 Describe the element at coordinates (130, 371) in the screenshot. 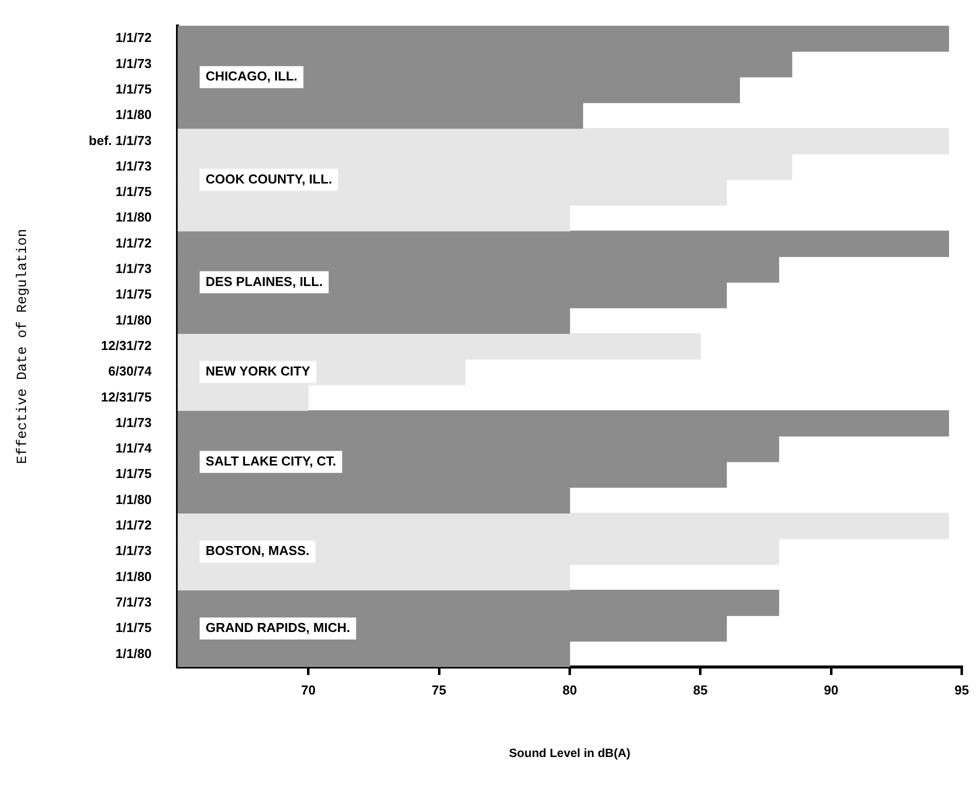

I see `y-tick-label: 6/30/74` at that location.